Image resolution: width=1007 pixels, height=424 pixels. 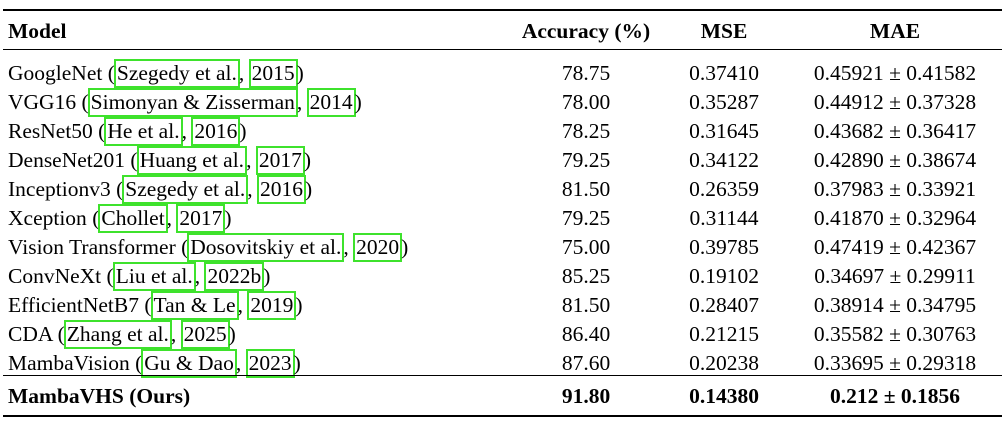 I want to click on table-ours-rule, so click(x=502, y=375).